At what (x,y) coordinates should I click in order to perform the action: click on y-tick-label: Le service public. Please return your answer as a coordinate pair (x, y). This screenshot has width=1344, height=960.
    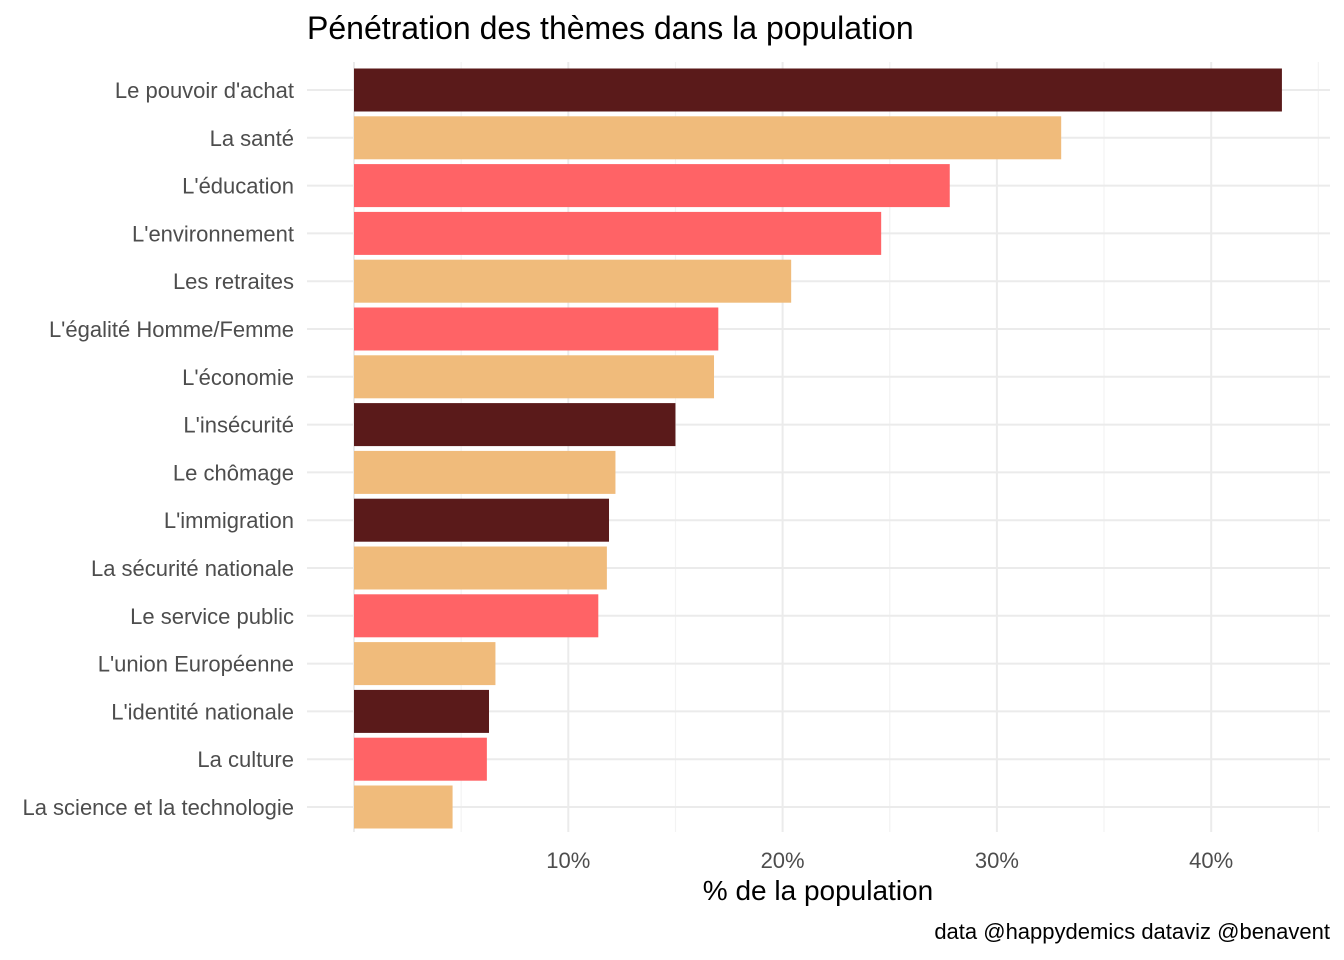
    Looking at the image, I should click on (212, 616).